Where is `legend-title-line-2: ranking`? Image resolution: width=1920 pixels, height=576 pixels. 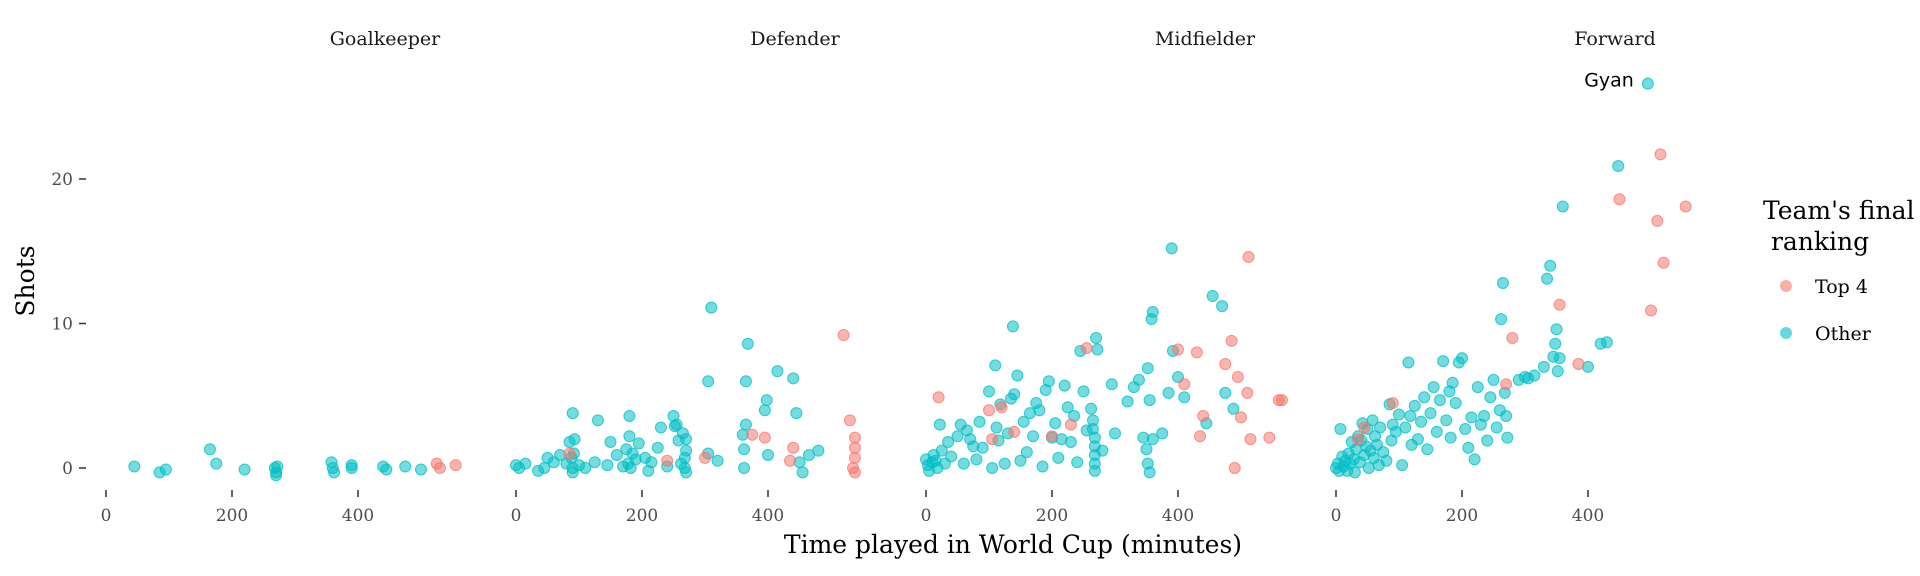
legend-title-line-2: ranking is located at coordinates (1816, 241).